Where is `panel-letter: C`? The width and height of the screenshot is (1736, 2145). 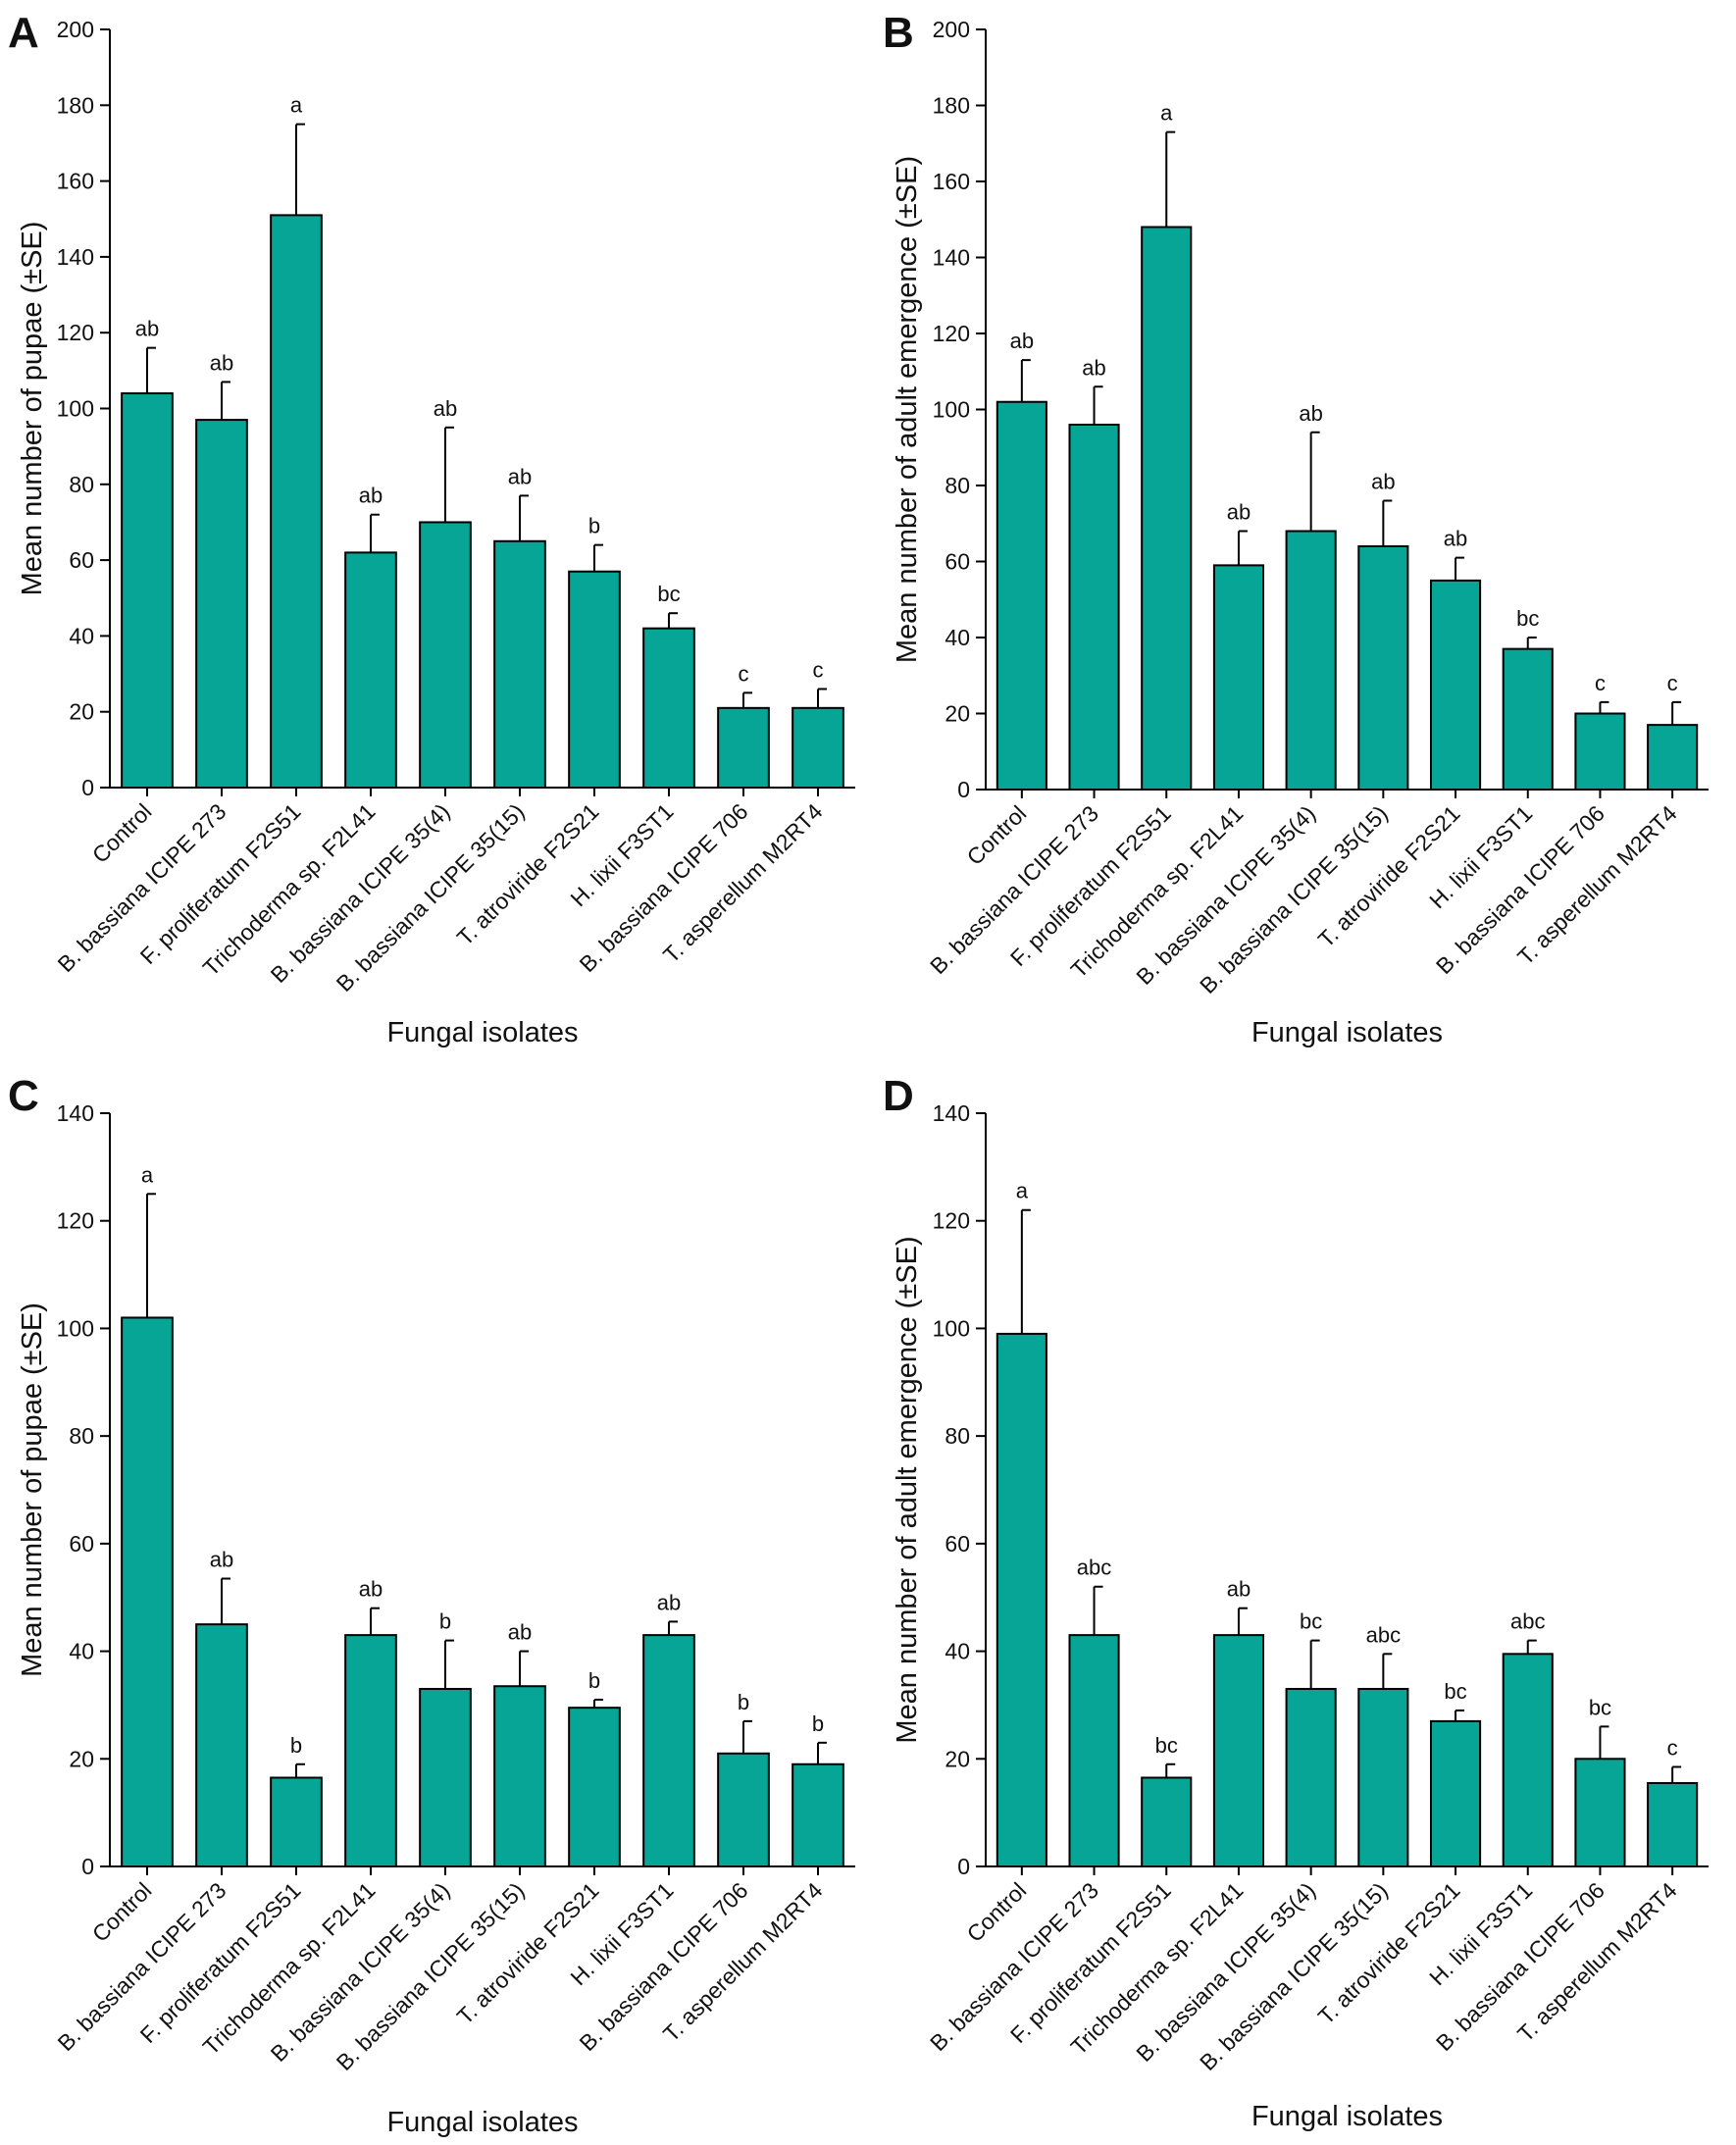
panel-letter: C is located at coordinates (24, 1096).